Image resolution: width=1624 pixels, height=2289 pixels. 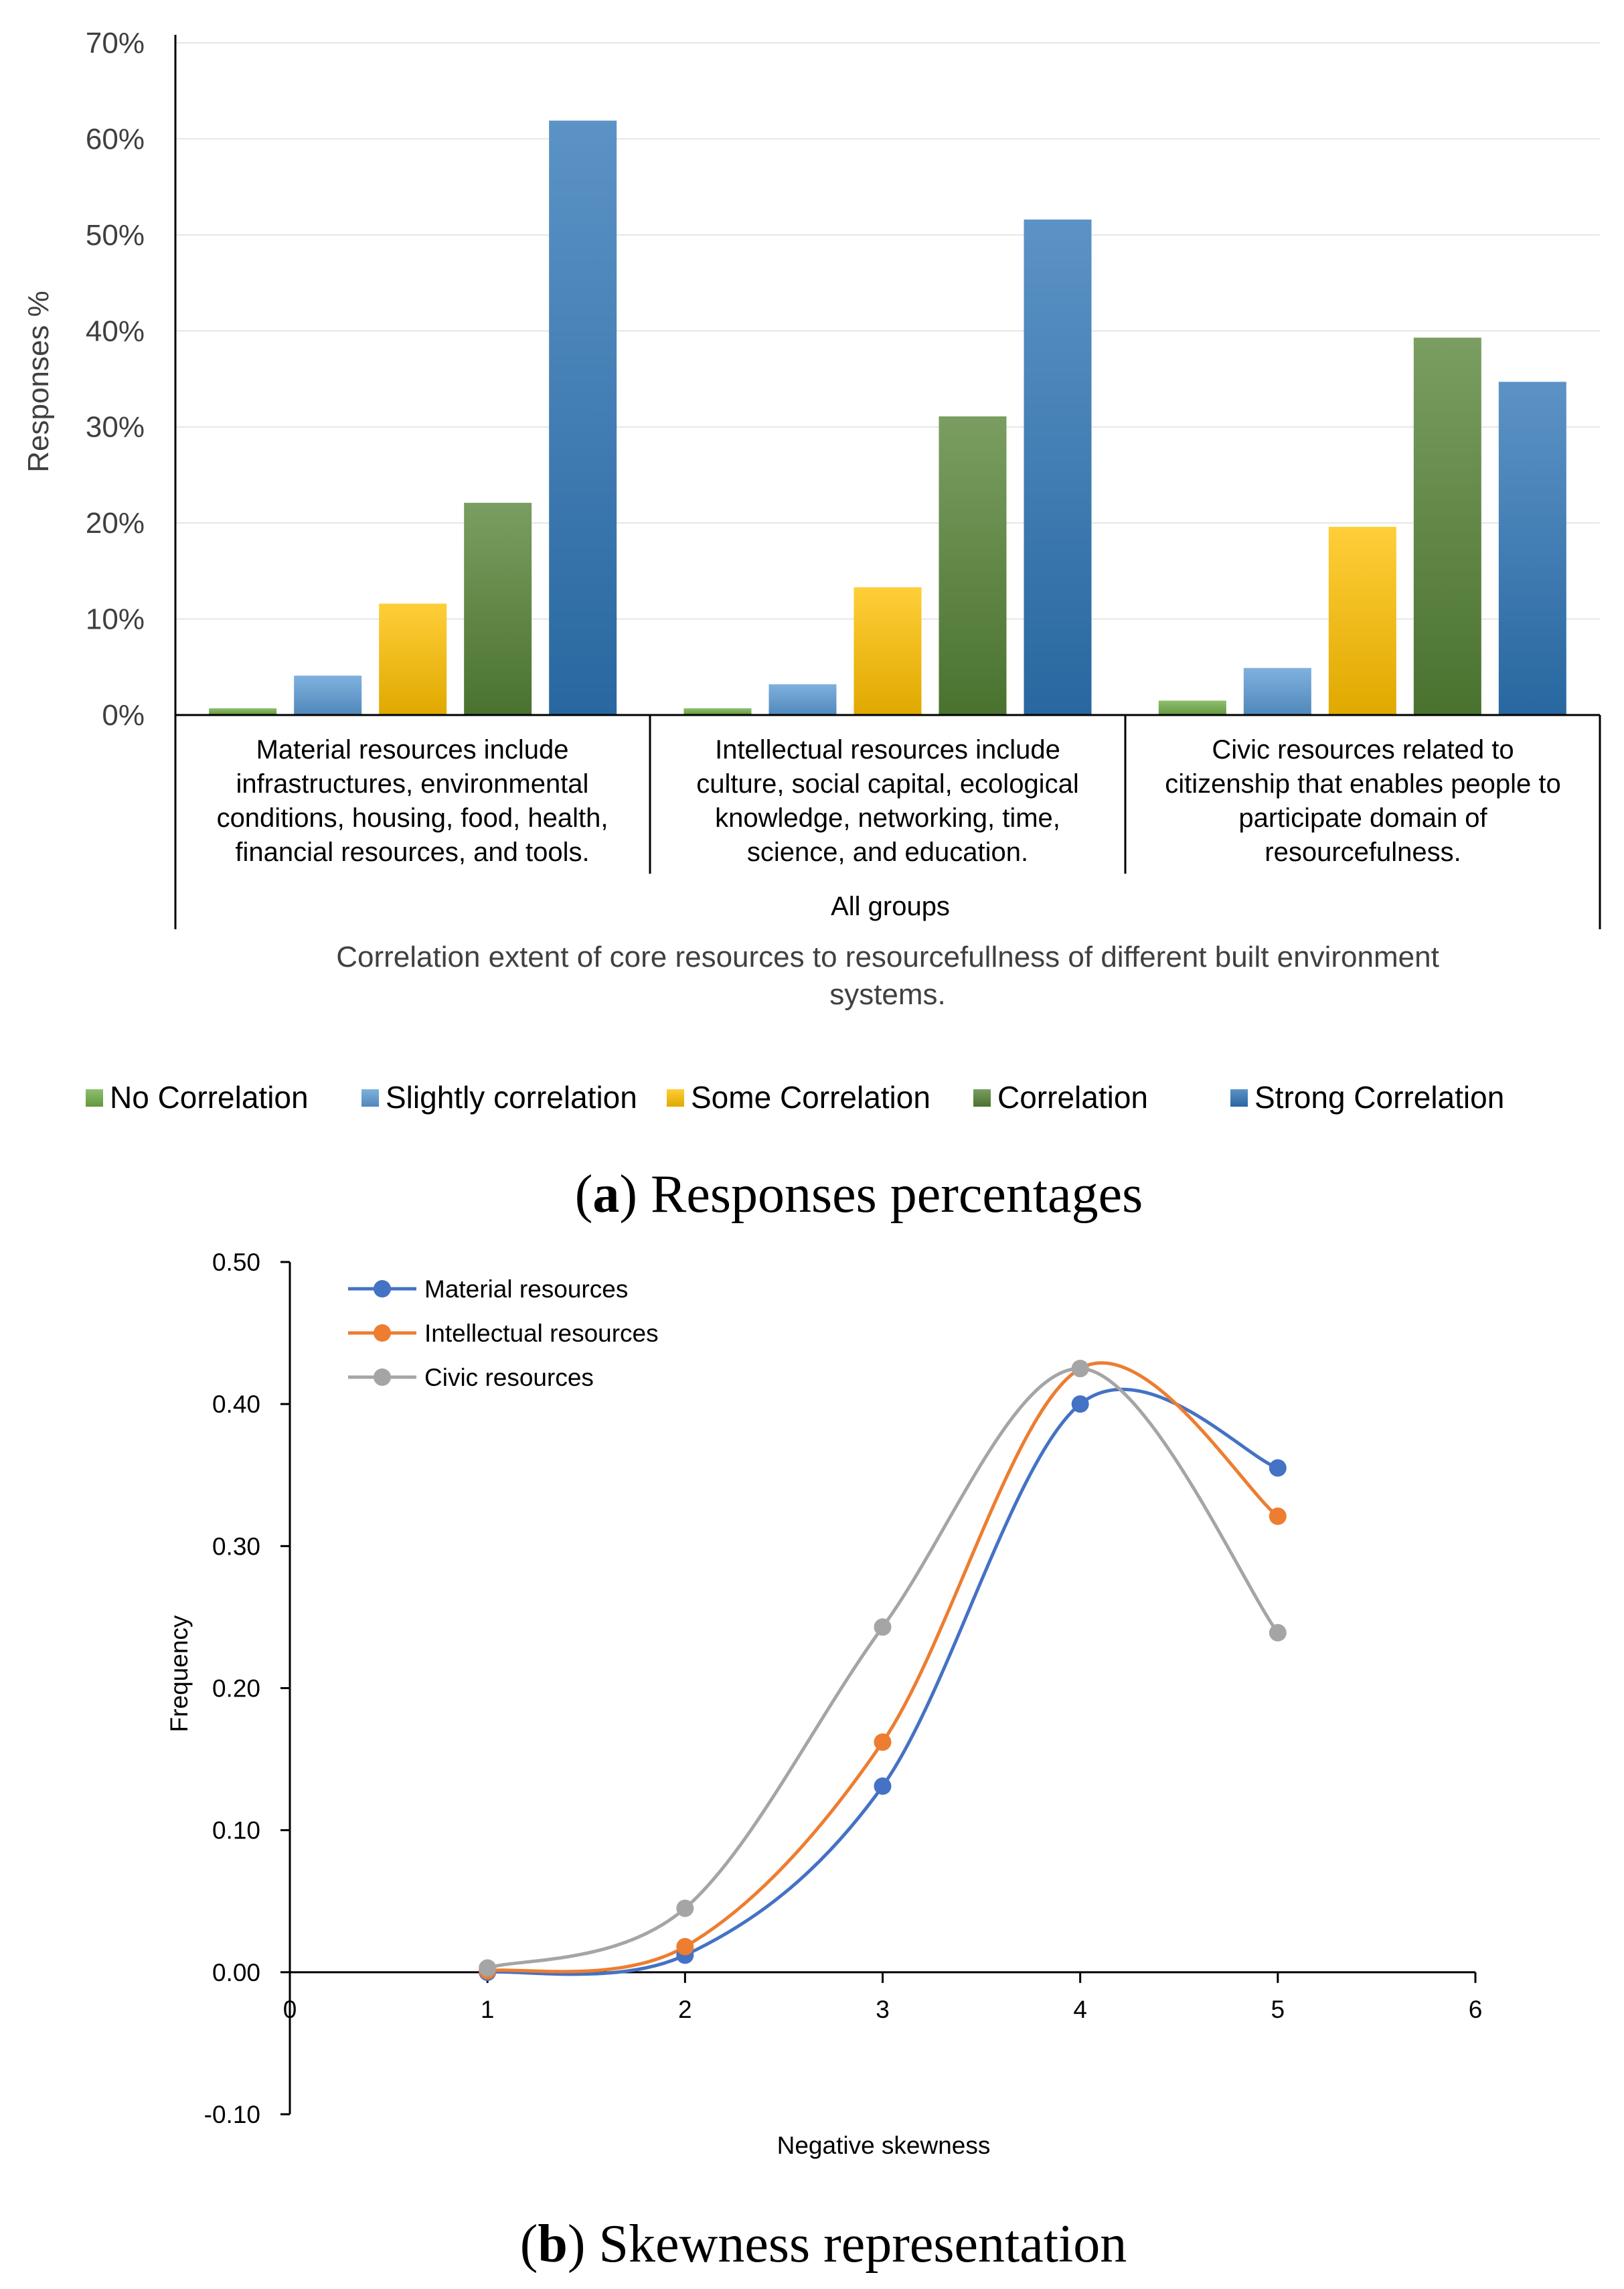 What do you see at coordinates (39, 382) in the screenshot?
I see `y-axis-title: Responses %` at bounding box center [39, 382].